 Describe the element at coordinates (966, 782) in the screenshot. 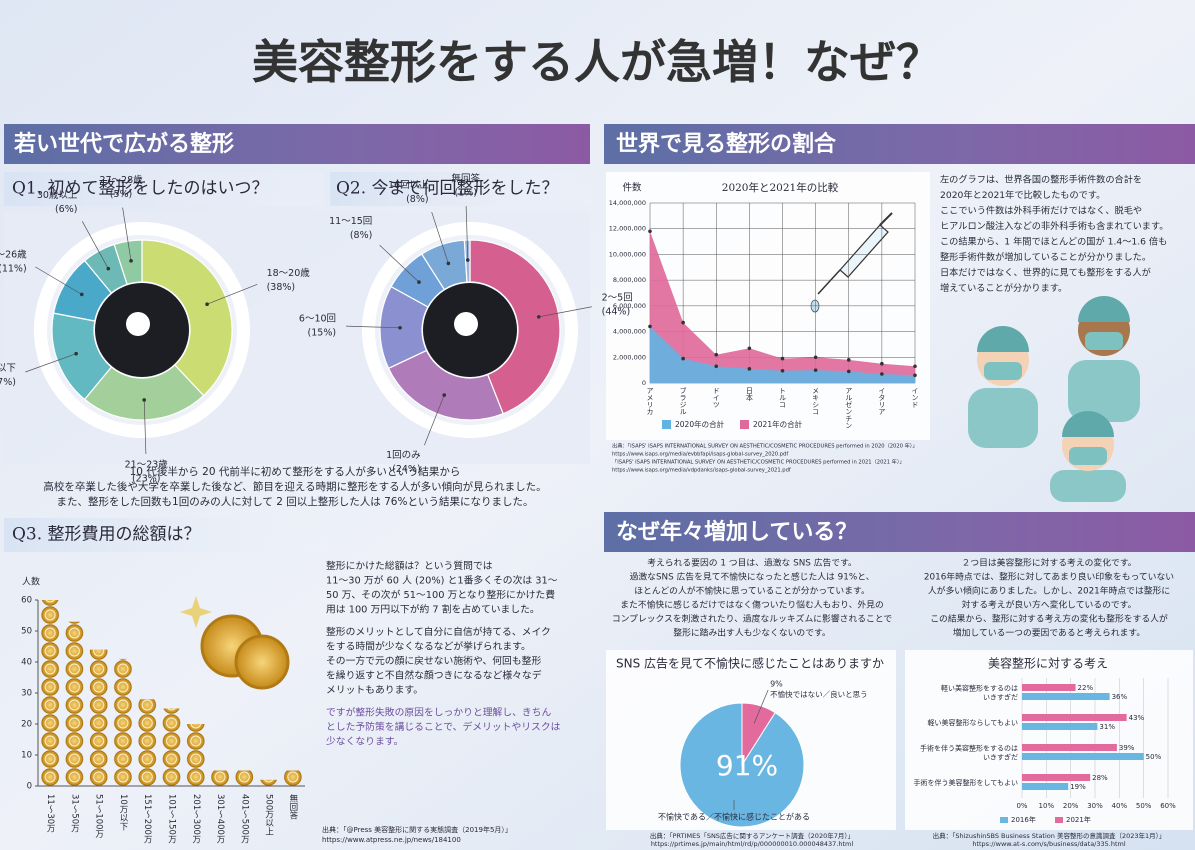

I see `category-label: 手術を伴う美容整形をしてもよい` at that location.